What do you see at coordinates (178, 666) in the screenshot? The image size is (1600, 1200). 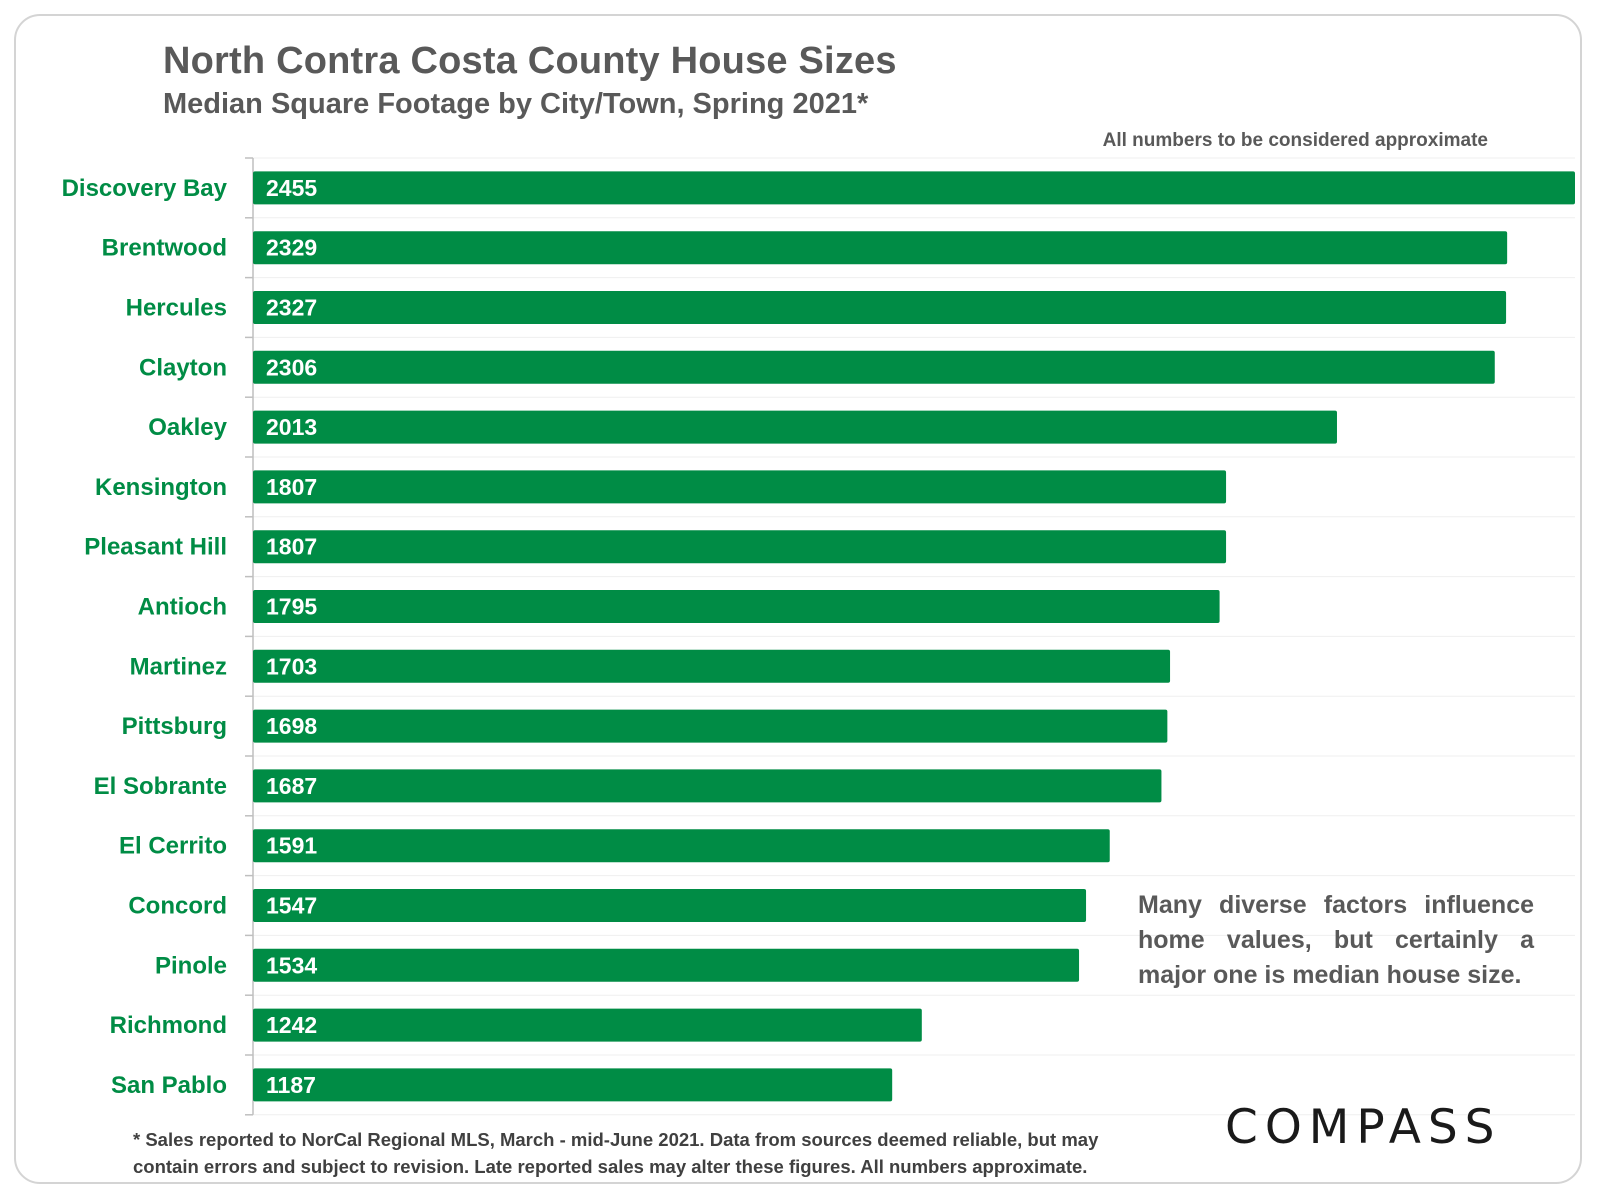 I see `category-label: Martinez` at bounding box center [178, 666].